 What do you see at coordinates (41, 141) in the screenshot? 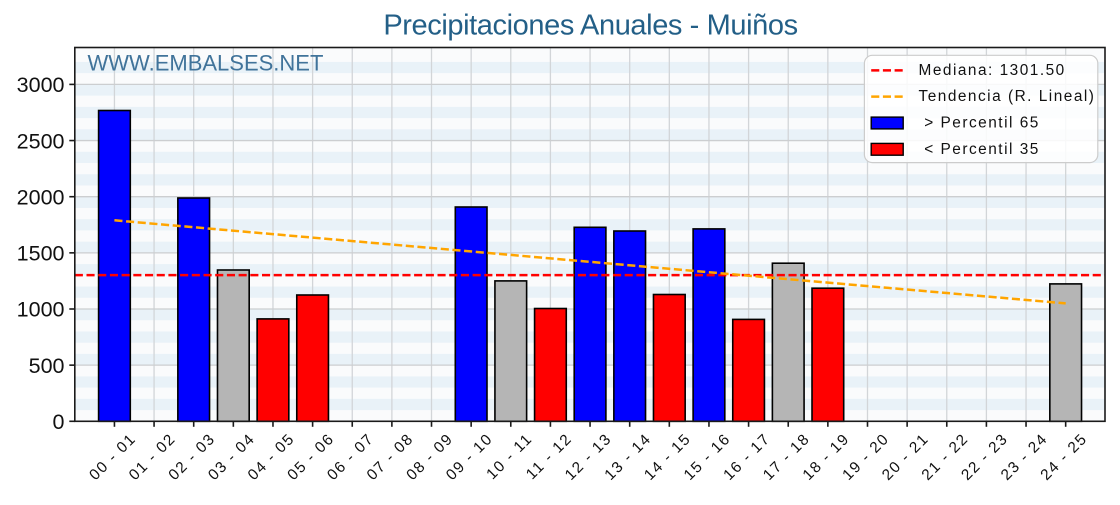
I see `svg-text: 2500` at bounding box center [41, 141].